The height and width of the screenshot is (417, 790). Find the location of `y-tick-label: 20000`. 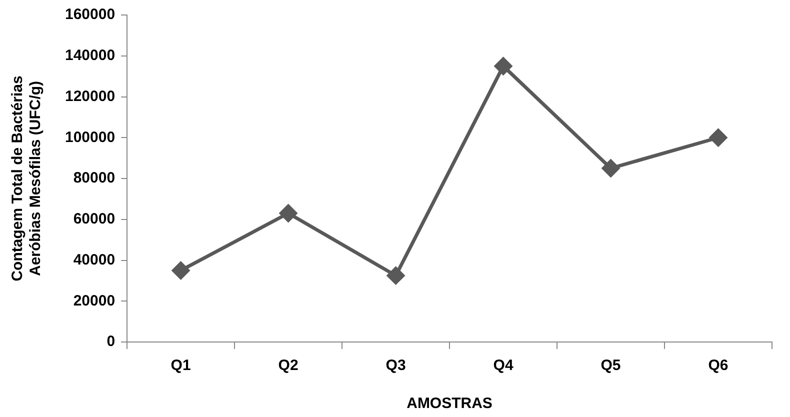

y-tick-label: 20000 is located at coordinates (94, 301).